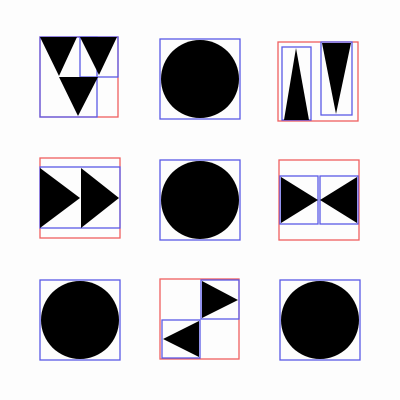 This screenshot has width=400, height=400. I want to click on cell-r1-c2, so click(200, 79).